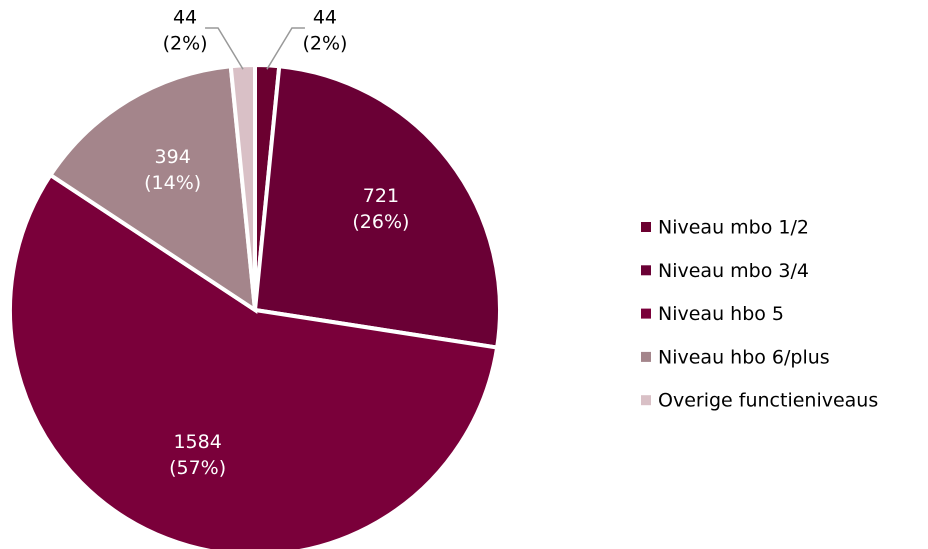 This screenshot has height=549, width=928. I want to click on percent-label: (14%), so click(172, 183).